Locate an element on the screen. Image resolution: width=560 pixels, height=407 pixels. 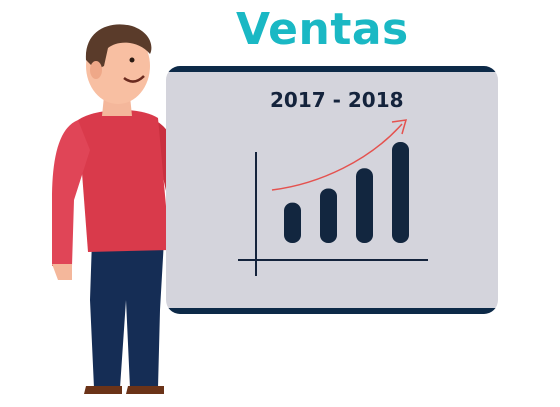
smile is located at coordinates (134, 79).